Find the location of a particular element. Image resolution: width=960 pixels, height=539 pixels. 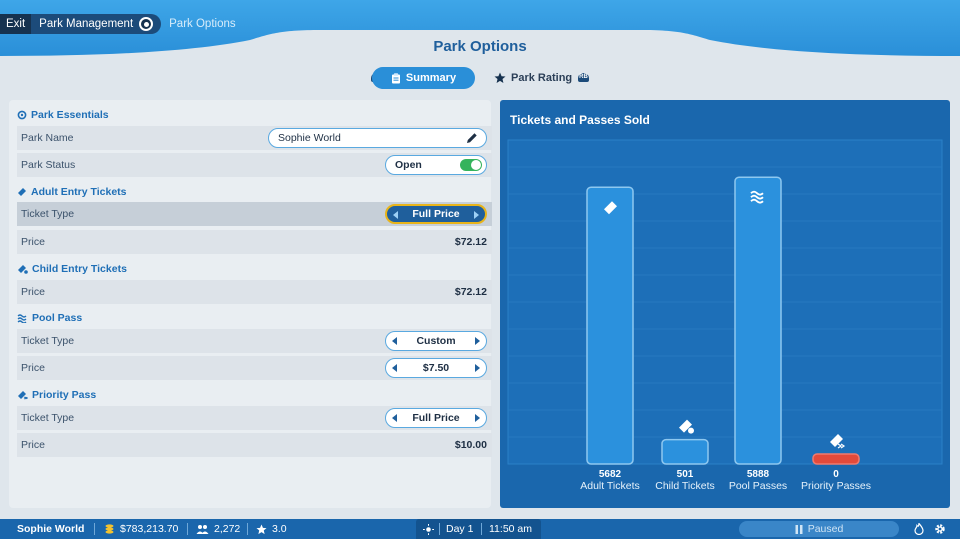

right-bumper-icon: RB is located at coordinates (583, 77).